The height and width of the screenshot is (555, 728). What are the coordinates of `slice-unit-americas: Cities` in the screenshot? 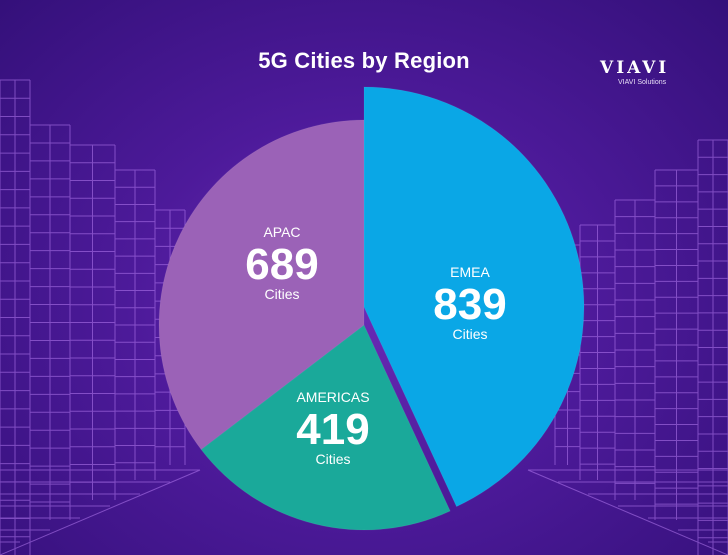 It's located at (332, 459).